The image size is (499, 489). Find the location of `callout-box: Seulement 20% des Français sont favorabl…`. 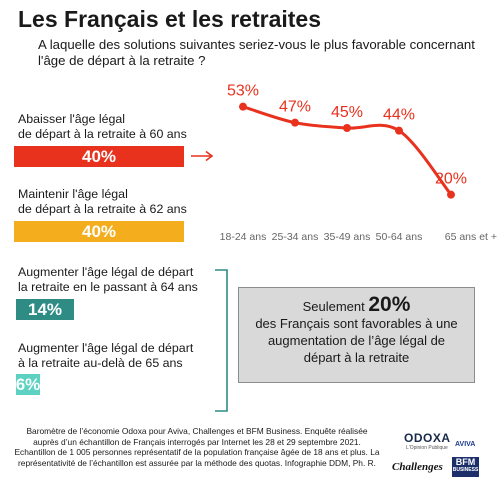

callout-box: Seulement 20% des Français sont favorabl… is located at coordinates (356, 335).